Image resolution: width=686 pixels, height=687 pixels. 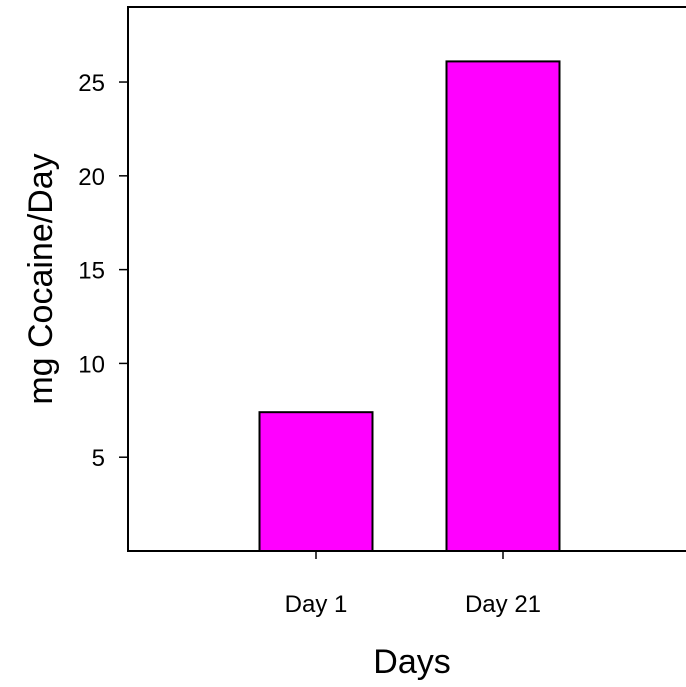 I want to click on x-ticks: Day 1 Day 21, so click(x=413, y=584).